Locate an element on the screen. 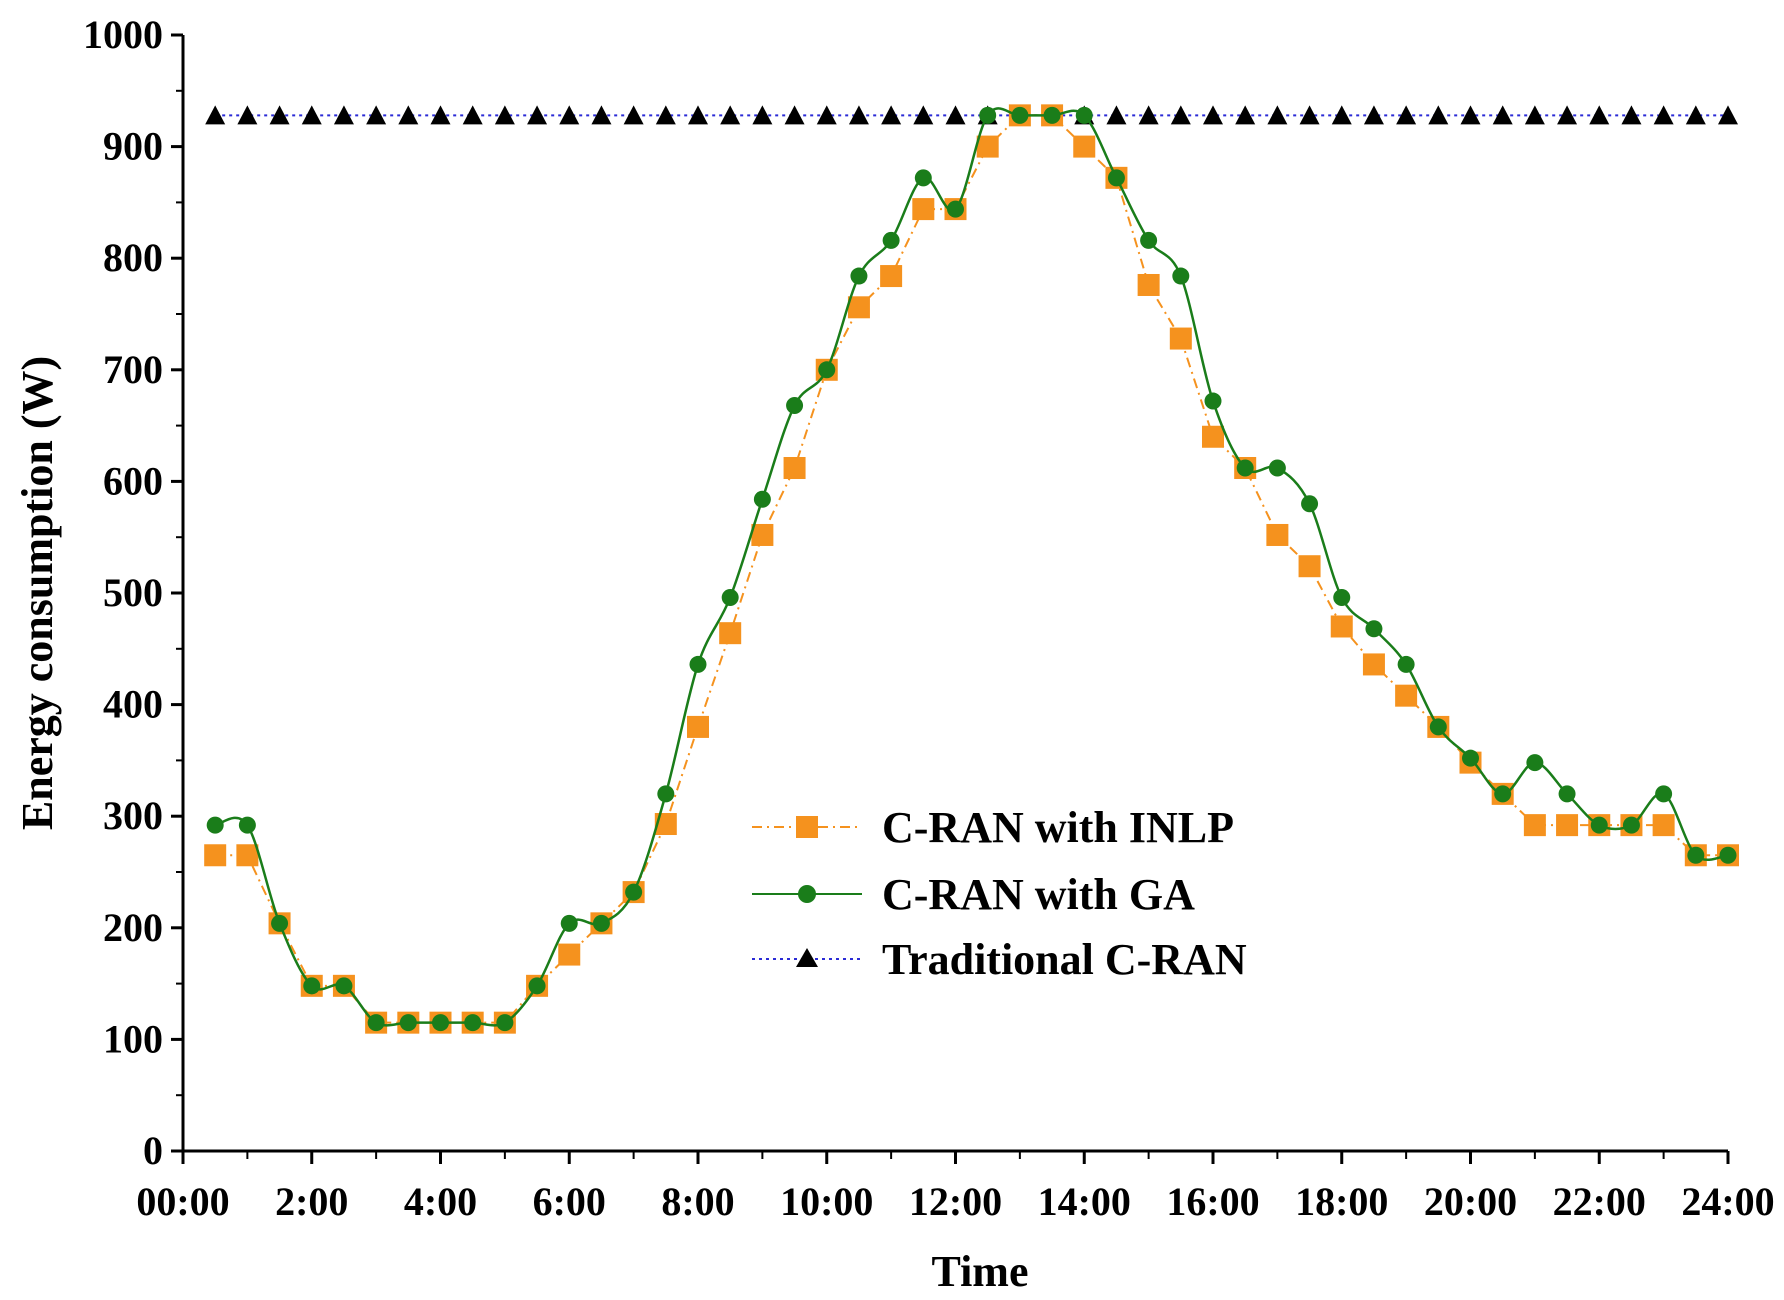 Image resolution: width=1784 pixels, height=1300 pixels. y-axis-title: Energy consumption (W) is located at coordinates (37, 593).